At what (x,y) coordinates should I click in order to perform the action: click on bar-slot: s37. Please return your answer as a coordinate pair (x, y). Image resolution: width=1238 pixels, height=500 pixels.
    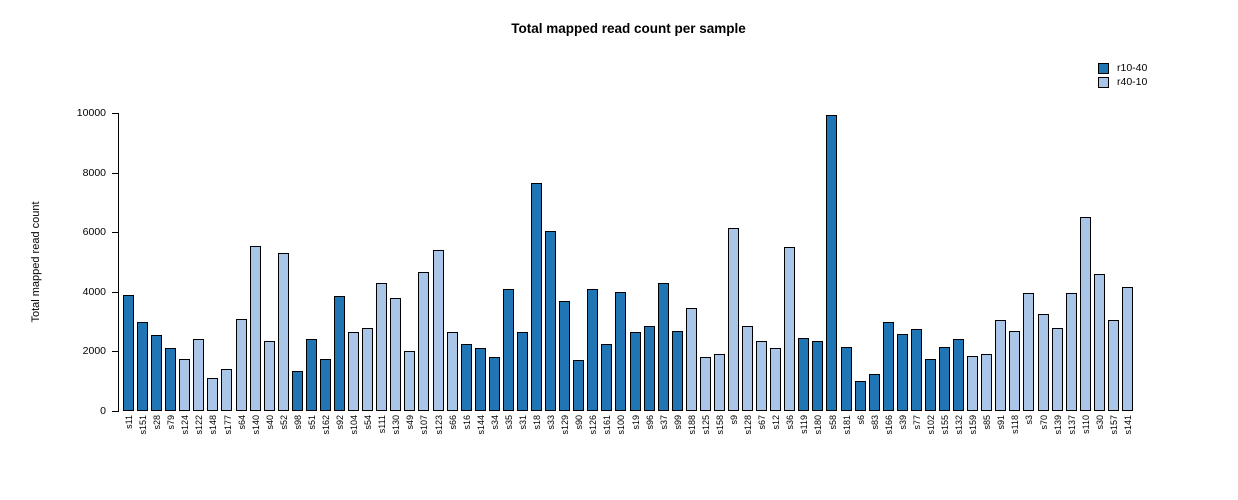
    Looking at the image, I should click on (664, 271).